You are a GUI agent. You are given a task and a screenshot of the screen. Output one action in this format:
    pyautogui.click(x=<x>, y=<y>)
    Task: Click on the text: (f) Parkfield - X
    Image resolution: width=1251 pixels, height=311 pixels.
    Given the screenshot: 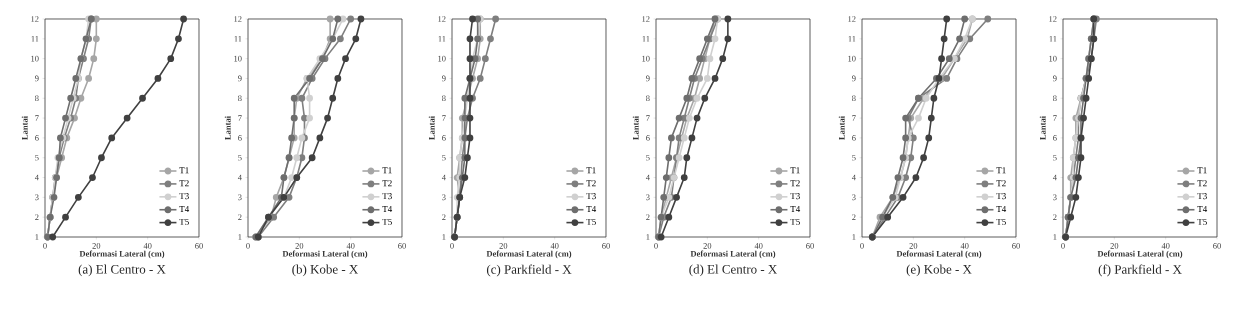 What is the action you would take?
    pyautogui.click(x=1140, y=270)
    